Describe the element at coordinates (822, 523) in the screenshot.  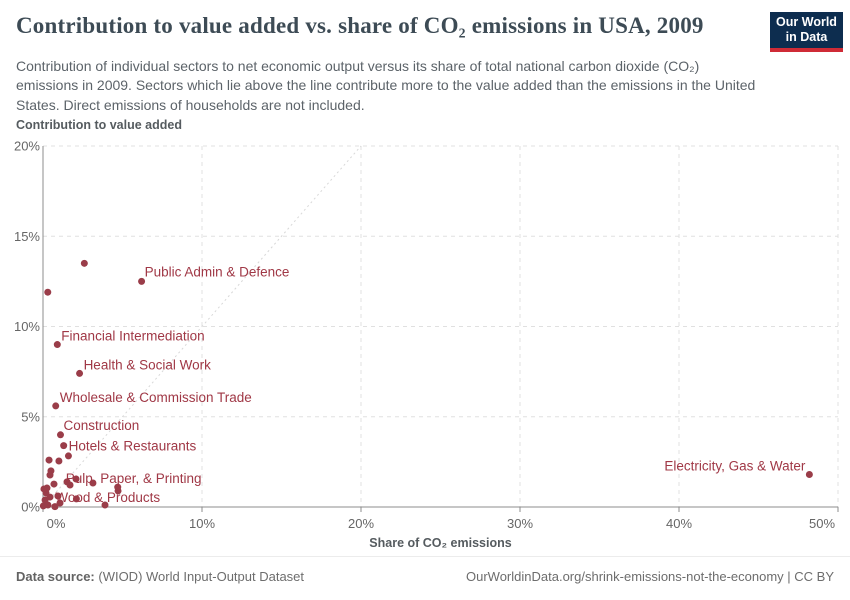
I see `x-tick-label: 50%` at that location.